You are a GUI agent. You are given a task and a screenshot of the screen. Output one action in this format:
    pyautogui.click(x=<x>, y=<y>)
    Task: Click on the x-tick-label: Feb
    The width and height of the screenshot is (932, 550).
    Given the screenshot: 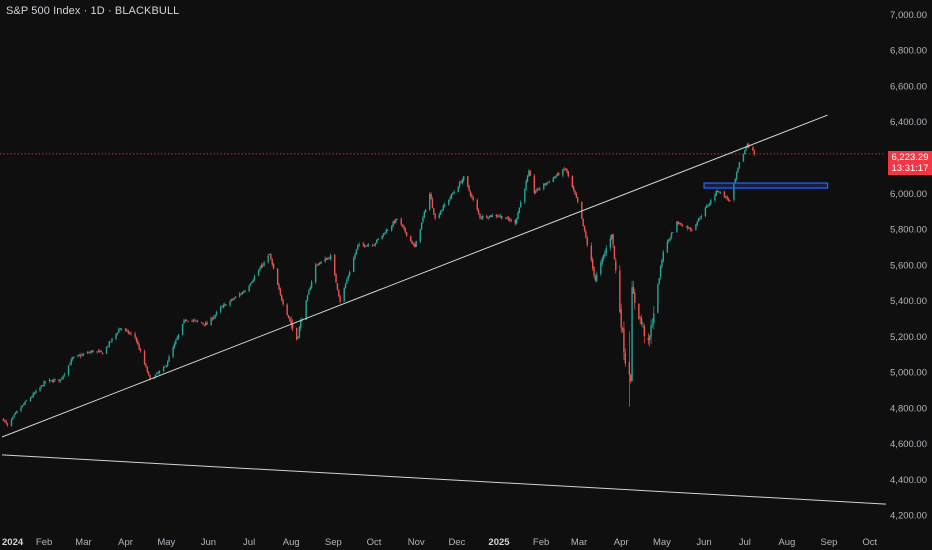 What is the action you would take?
    pyautogui.click(x=541, y=542)
    